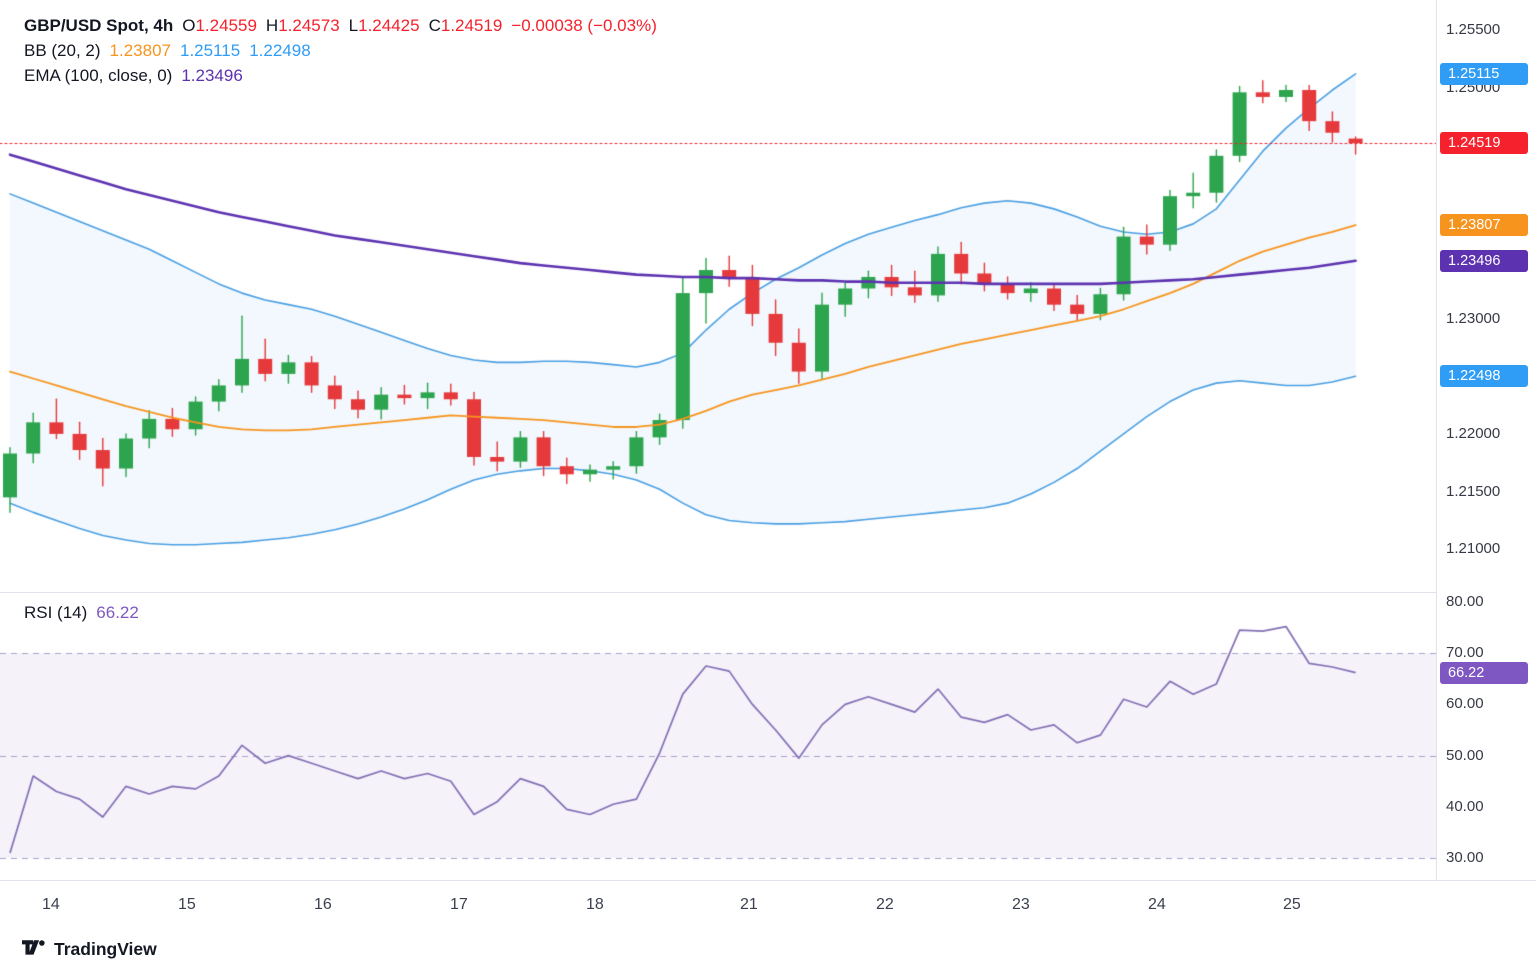 This screenshot has width=1536, height=978. What do you see at coordinates (187, 904) in the screenshot?
I see `time-axis-label: 15` at bounding box center [187, 904].